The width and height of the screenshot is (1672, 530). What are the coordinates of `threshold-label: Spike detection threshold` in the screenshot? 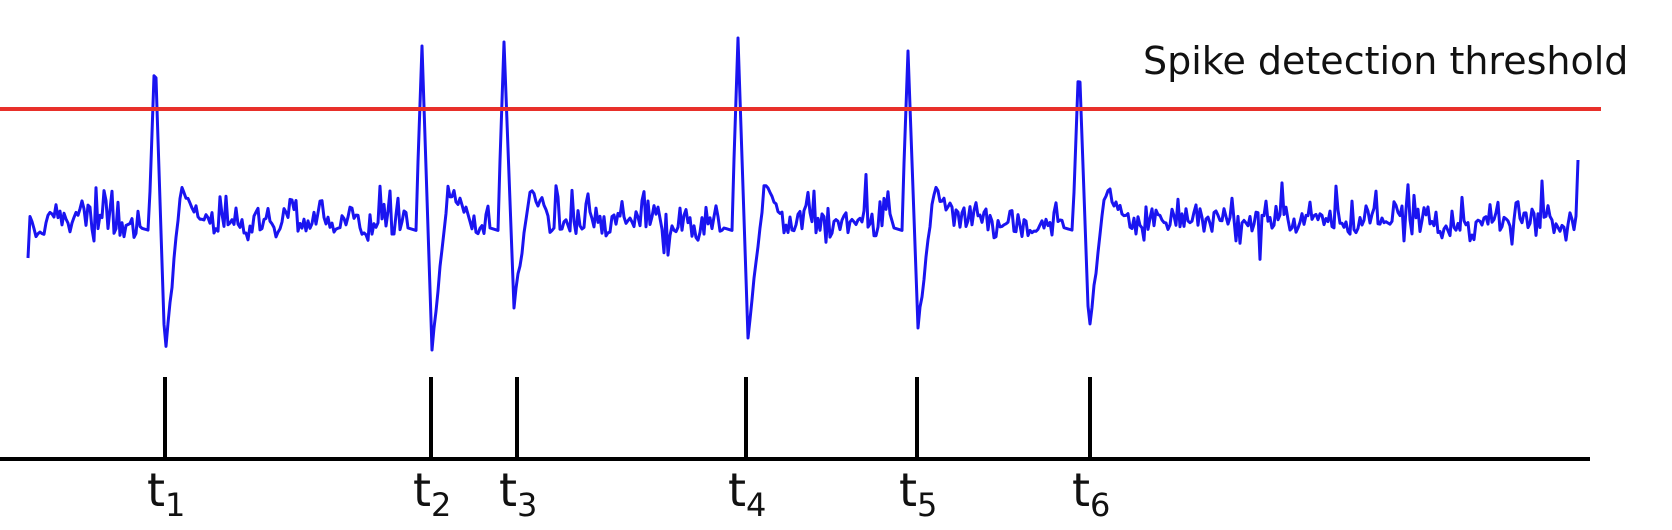 It's located at (1385, 61).